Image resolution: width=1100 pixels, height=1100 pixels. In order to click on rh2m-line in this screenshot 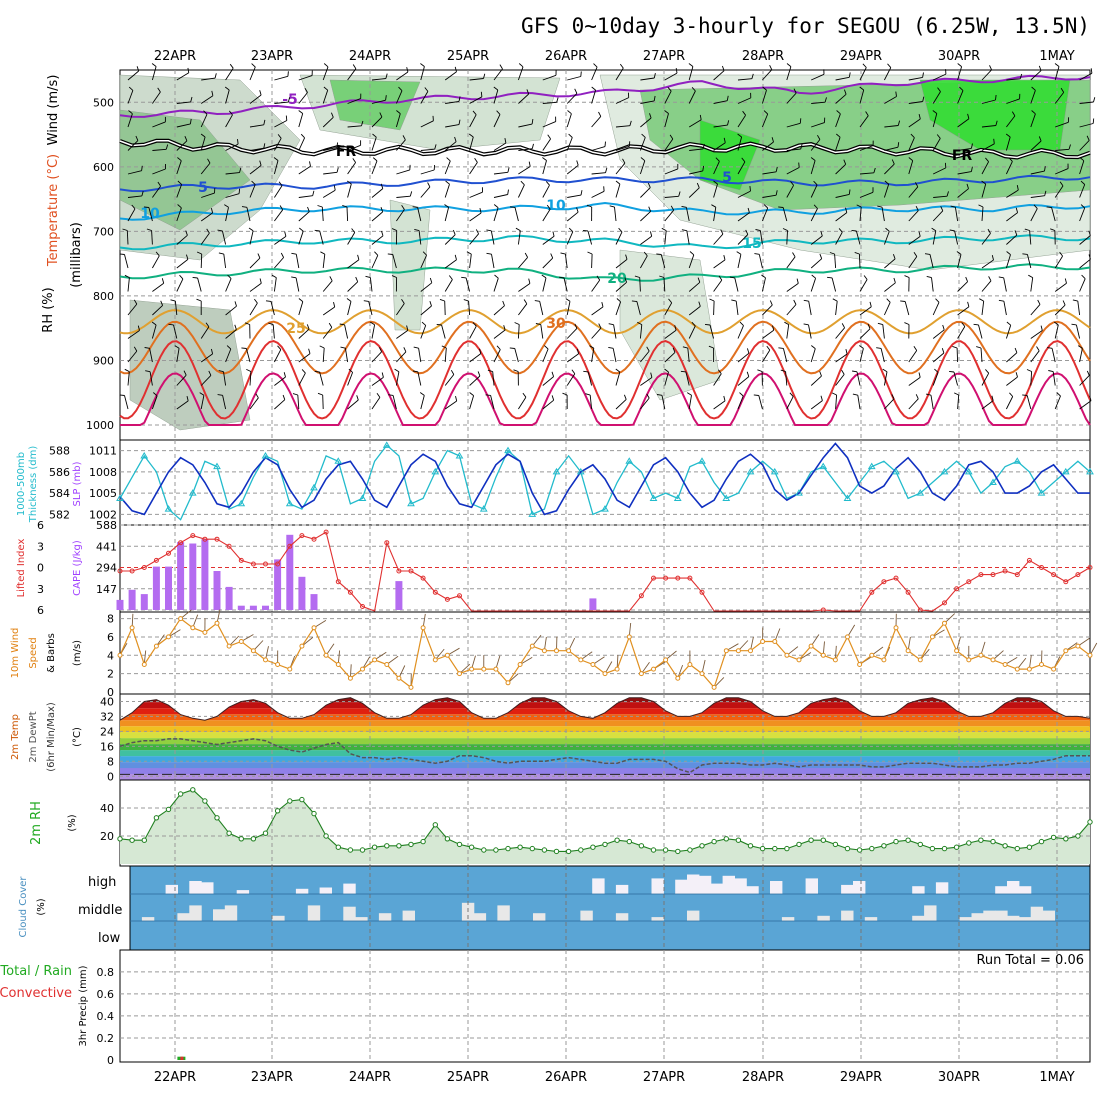, I will do `click(605, 821)`.